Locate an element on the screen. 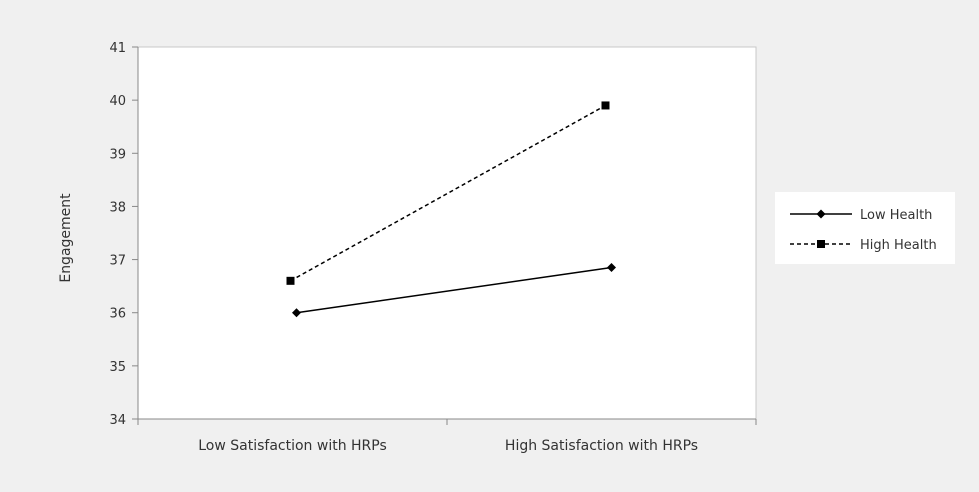 The height and width of the screenshot is (492, 979). legend-label: Low Health is located at coordinates (896, 215).